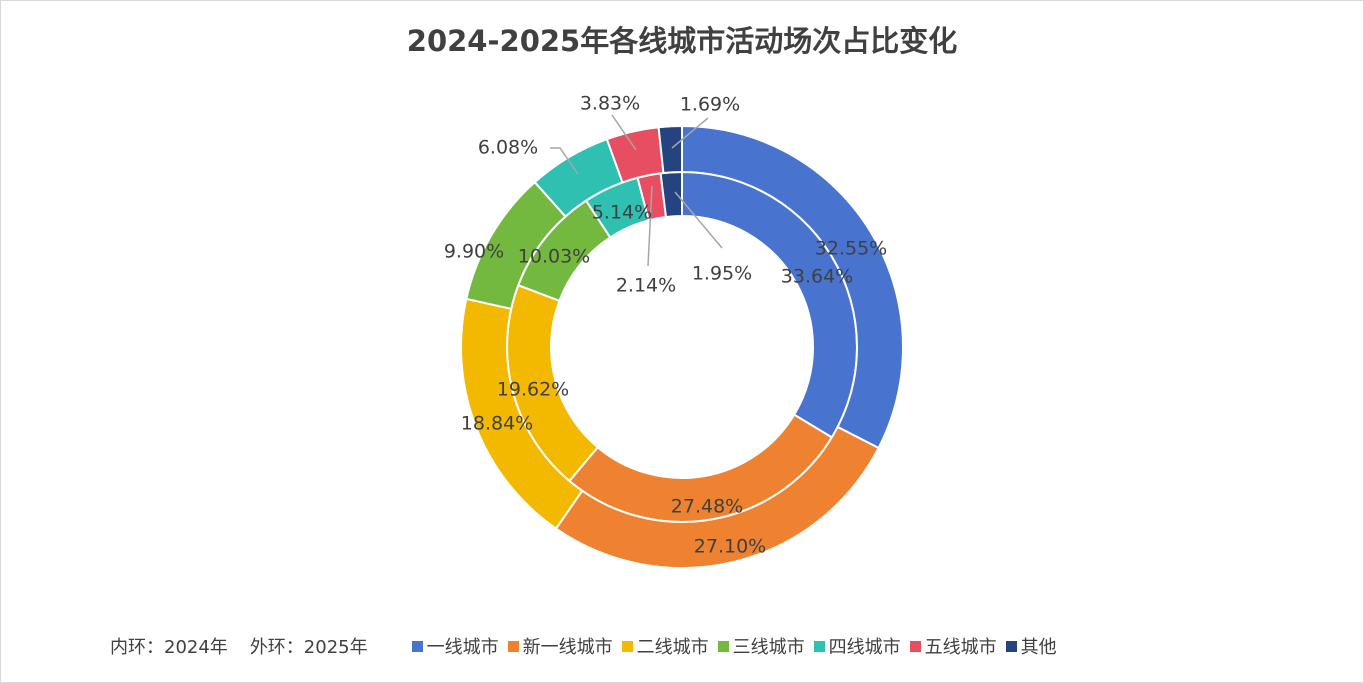 The width and height of the screenshot is (1364, 683). I want to click on data-label-2024-6: 1.95%, so click(722, 274).